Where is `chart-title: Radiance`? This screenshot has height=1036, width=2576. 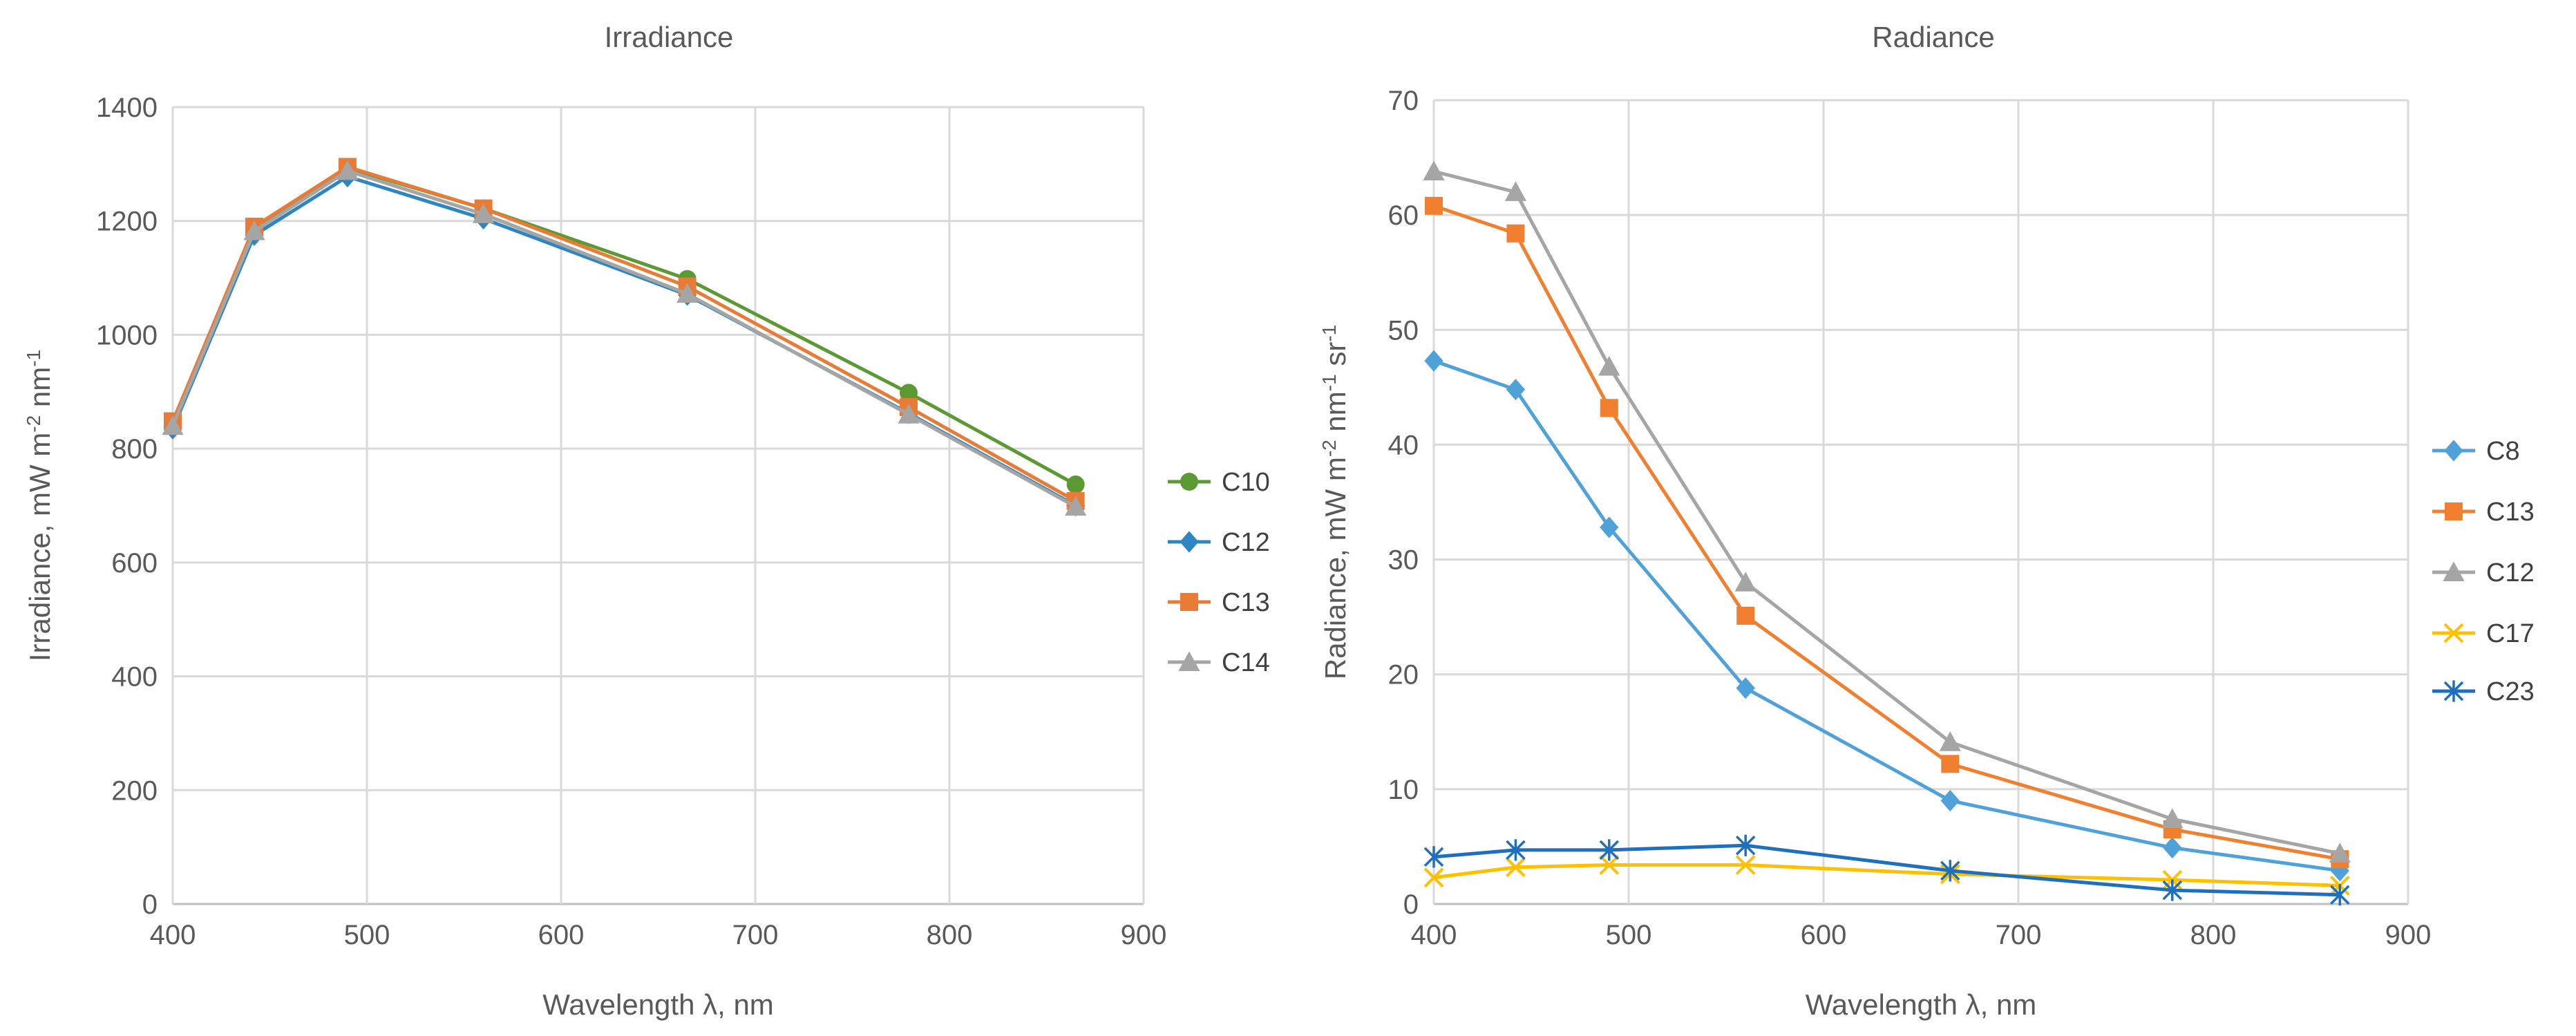 chart-title: Radiance is located at coordinates (1933, 37).